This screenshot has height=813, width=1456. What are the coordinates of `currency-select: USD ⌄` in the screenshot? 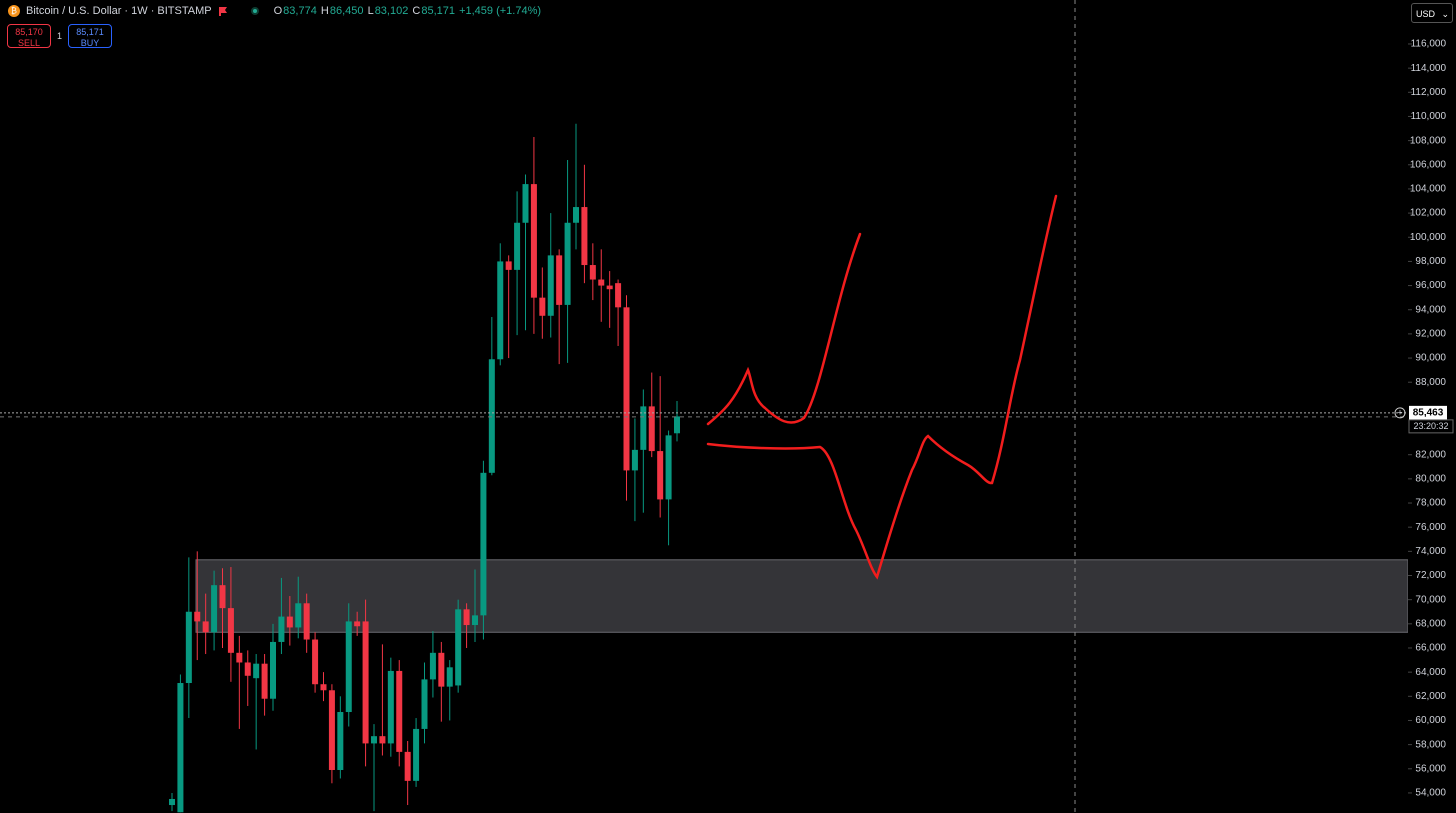 It's located at (1432, 13).